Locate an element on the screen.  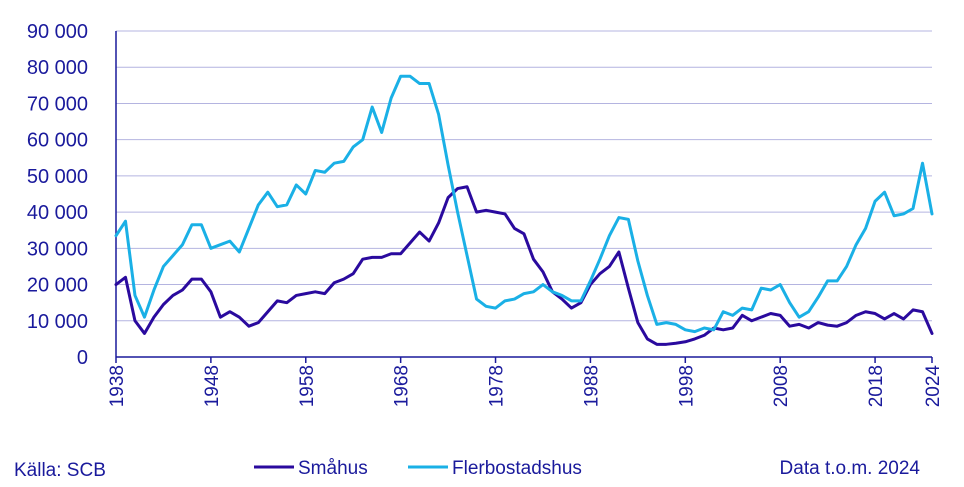
legend-label-flerbostadshus: Flerbostadshus is located at coordinates (517, 468).